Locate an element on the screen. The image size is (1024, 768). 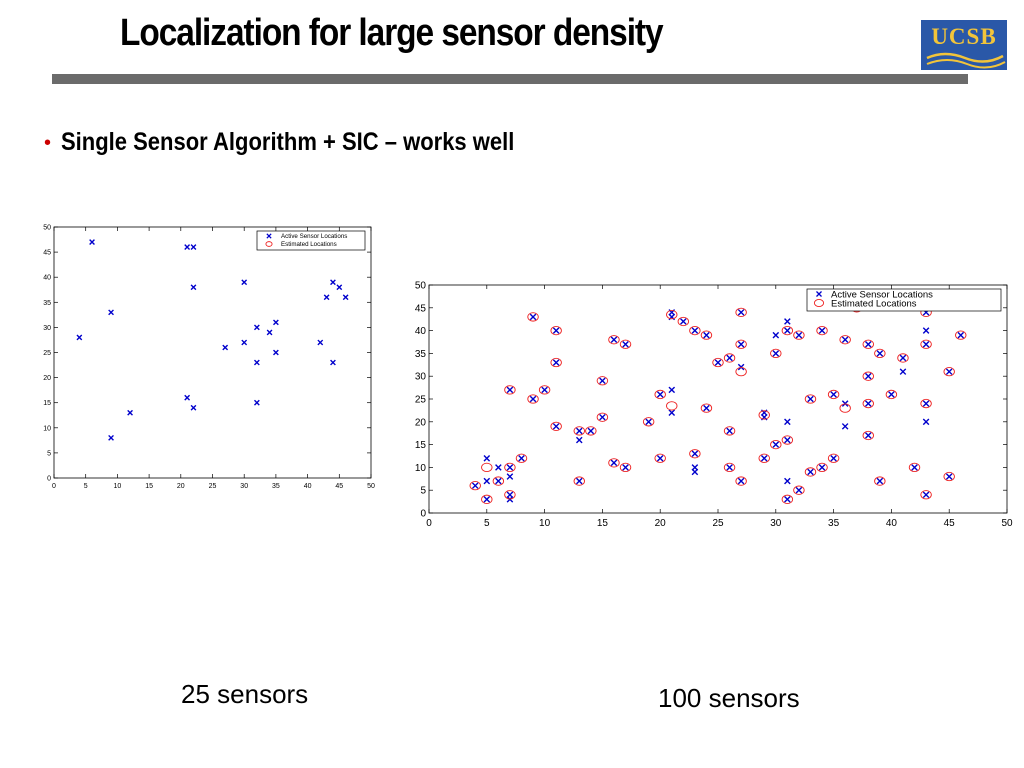
legend-label: Estimated Locations is located at coordinates (874, 303).